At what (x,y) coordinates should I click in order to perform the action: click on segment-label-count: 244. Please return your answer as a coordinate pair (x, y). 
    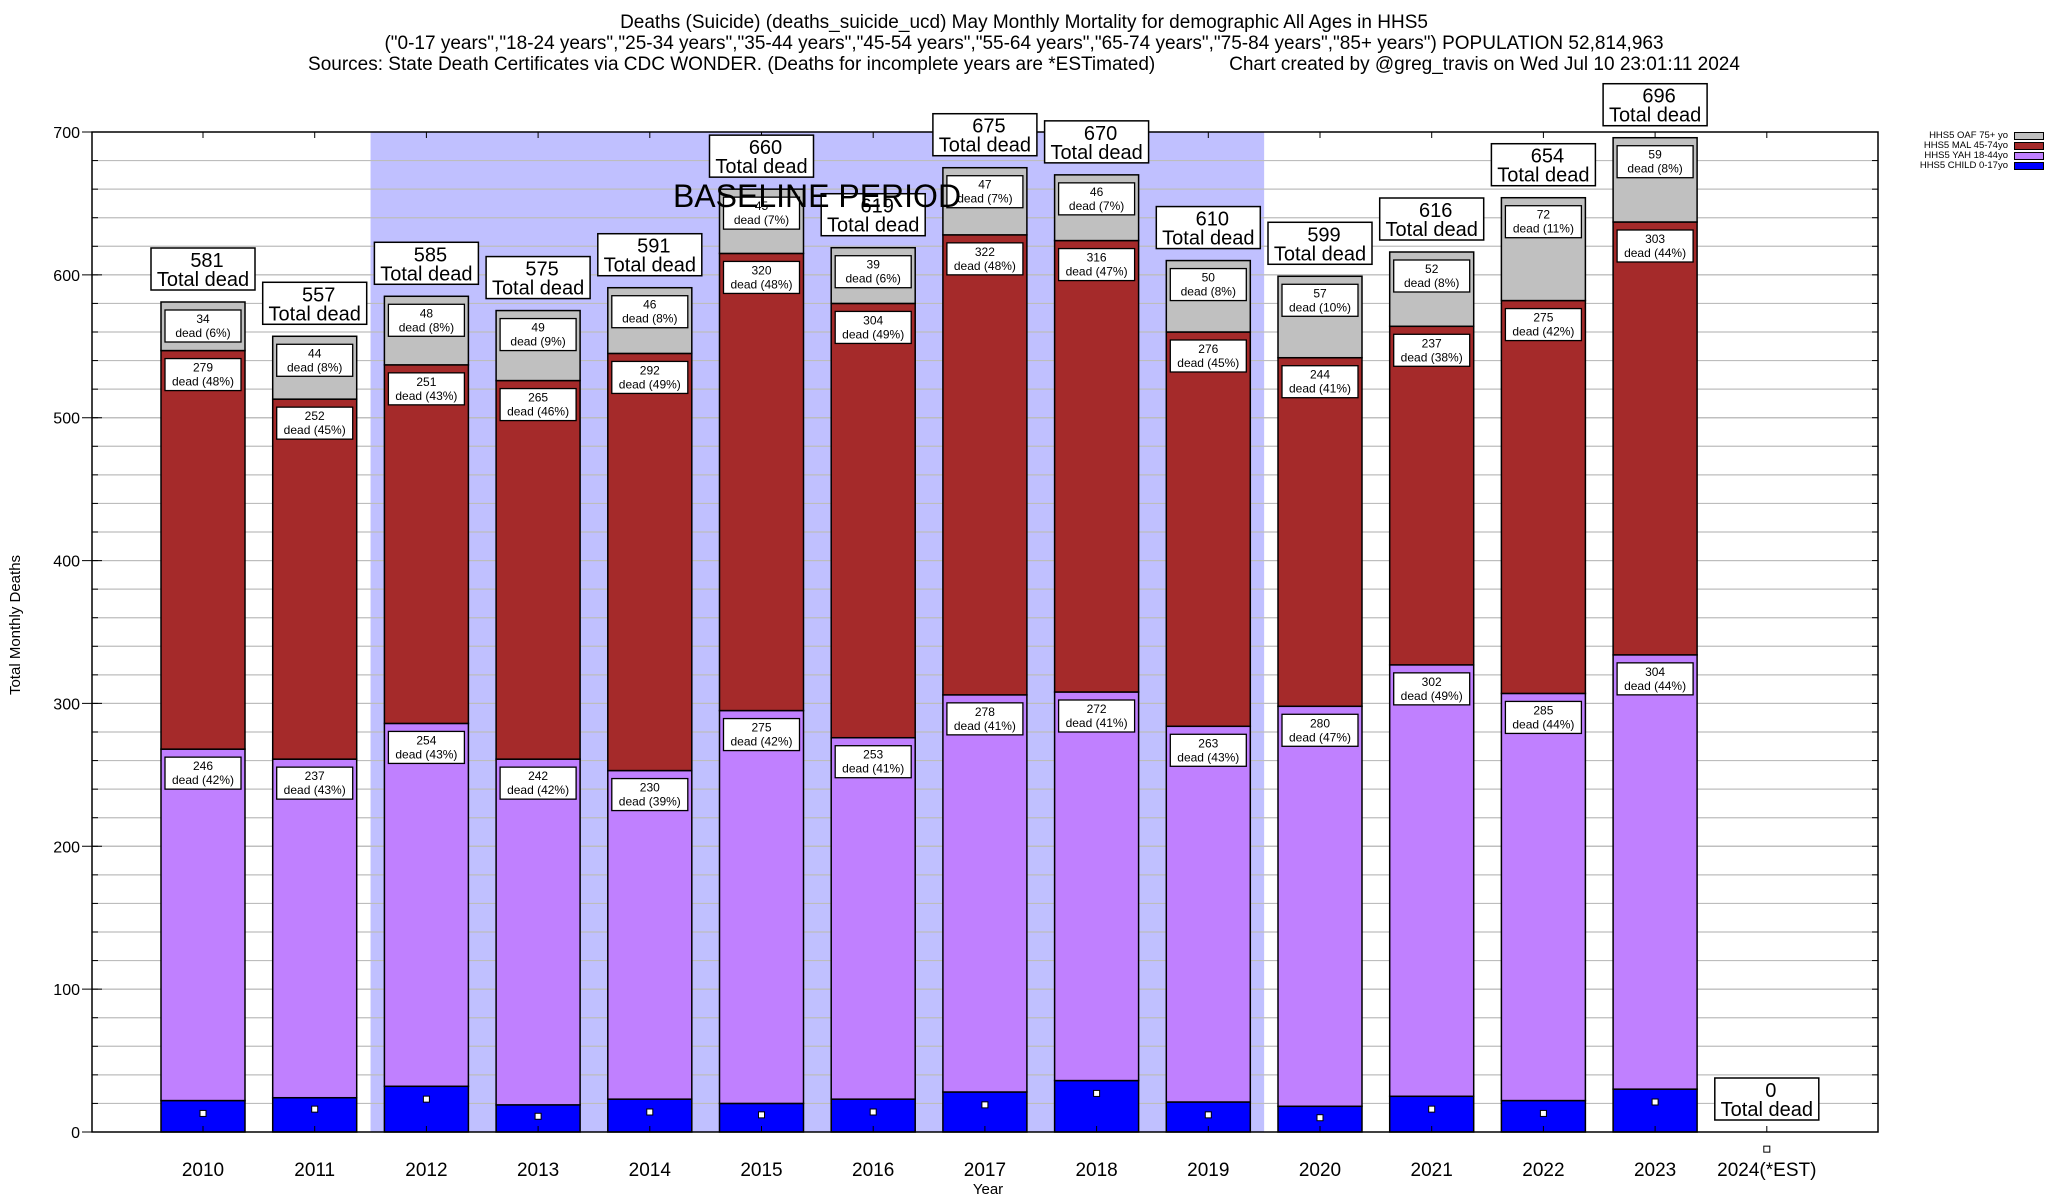
    Looking at the image, I should click on (1320, 375).